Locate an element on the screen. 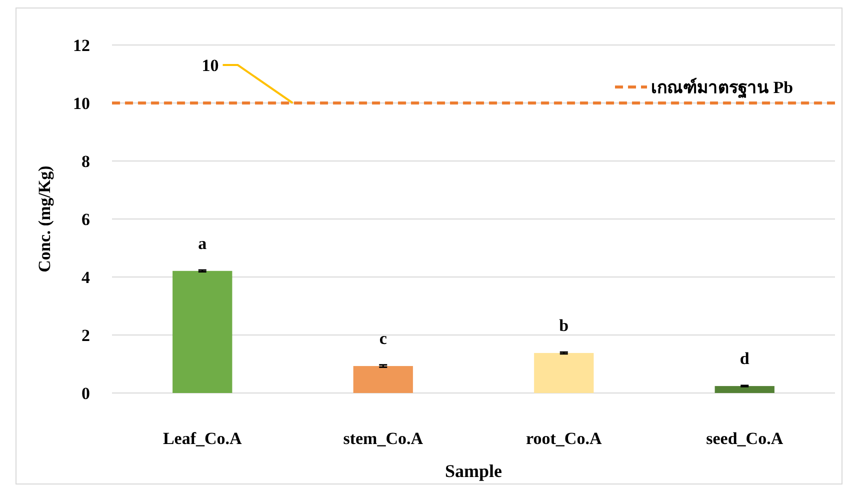 Image resolution: width=858 pixels, height=490 pixels. data-label: c is located at coordinates (383, 338).